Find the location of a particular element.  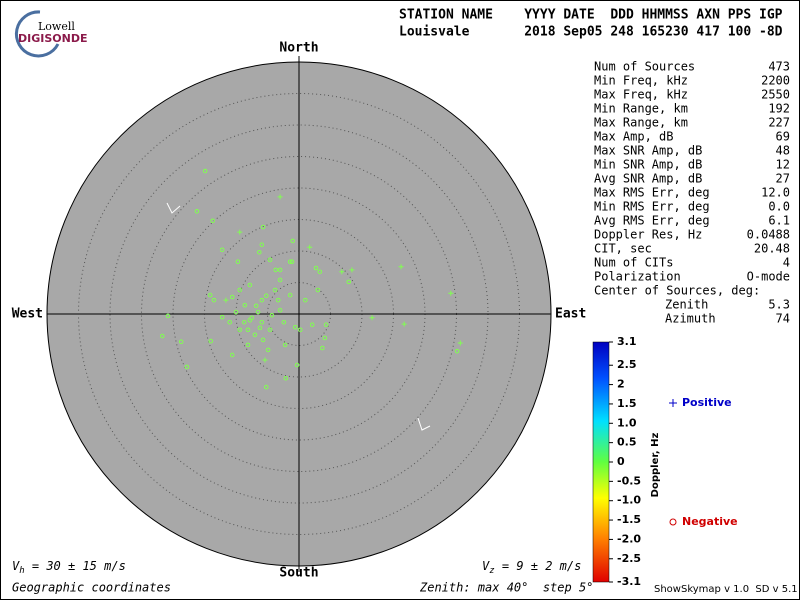

colorbar-tick-label: 3.1 is located at coordinates (627, 341).